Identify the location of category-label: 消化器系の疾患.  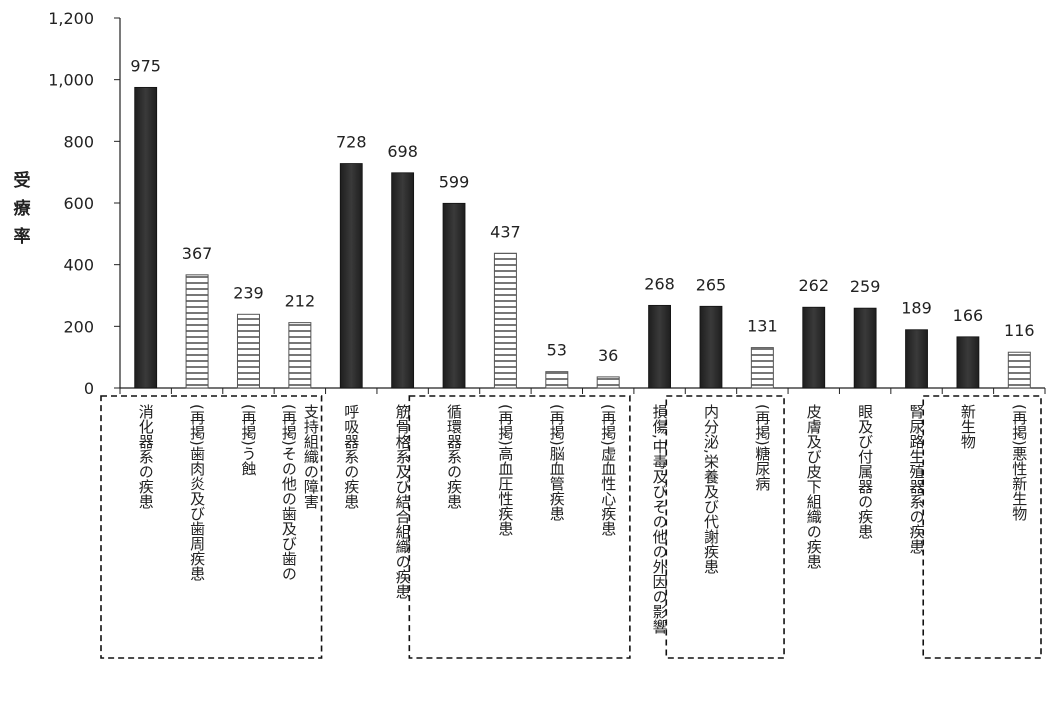
(146, 456).